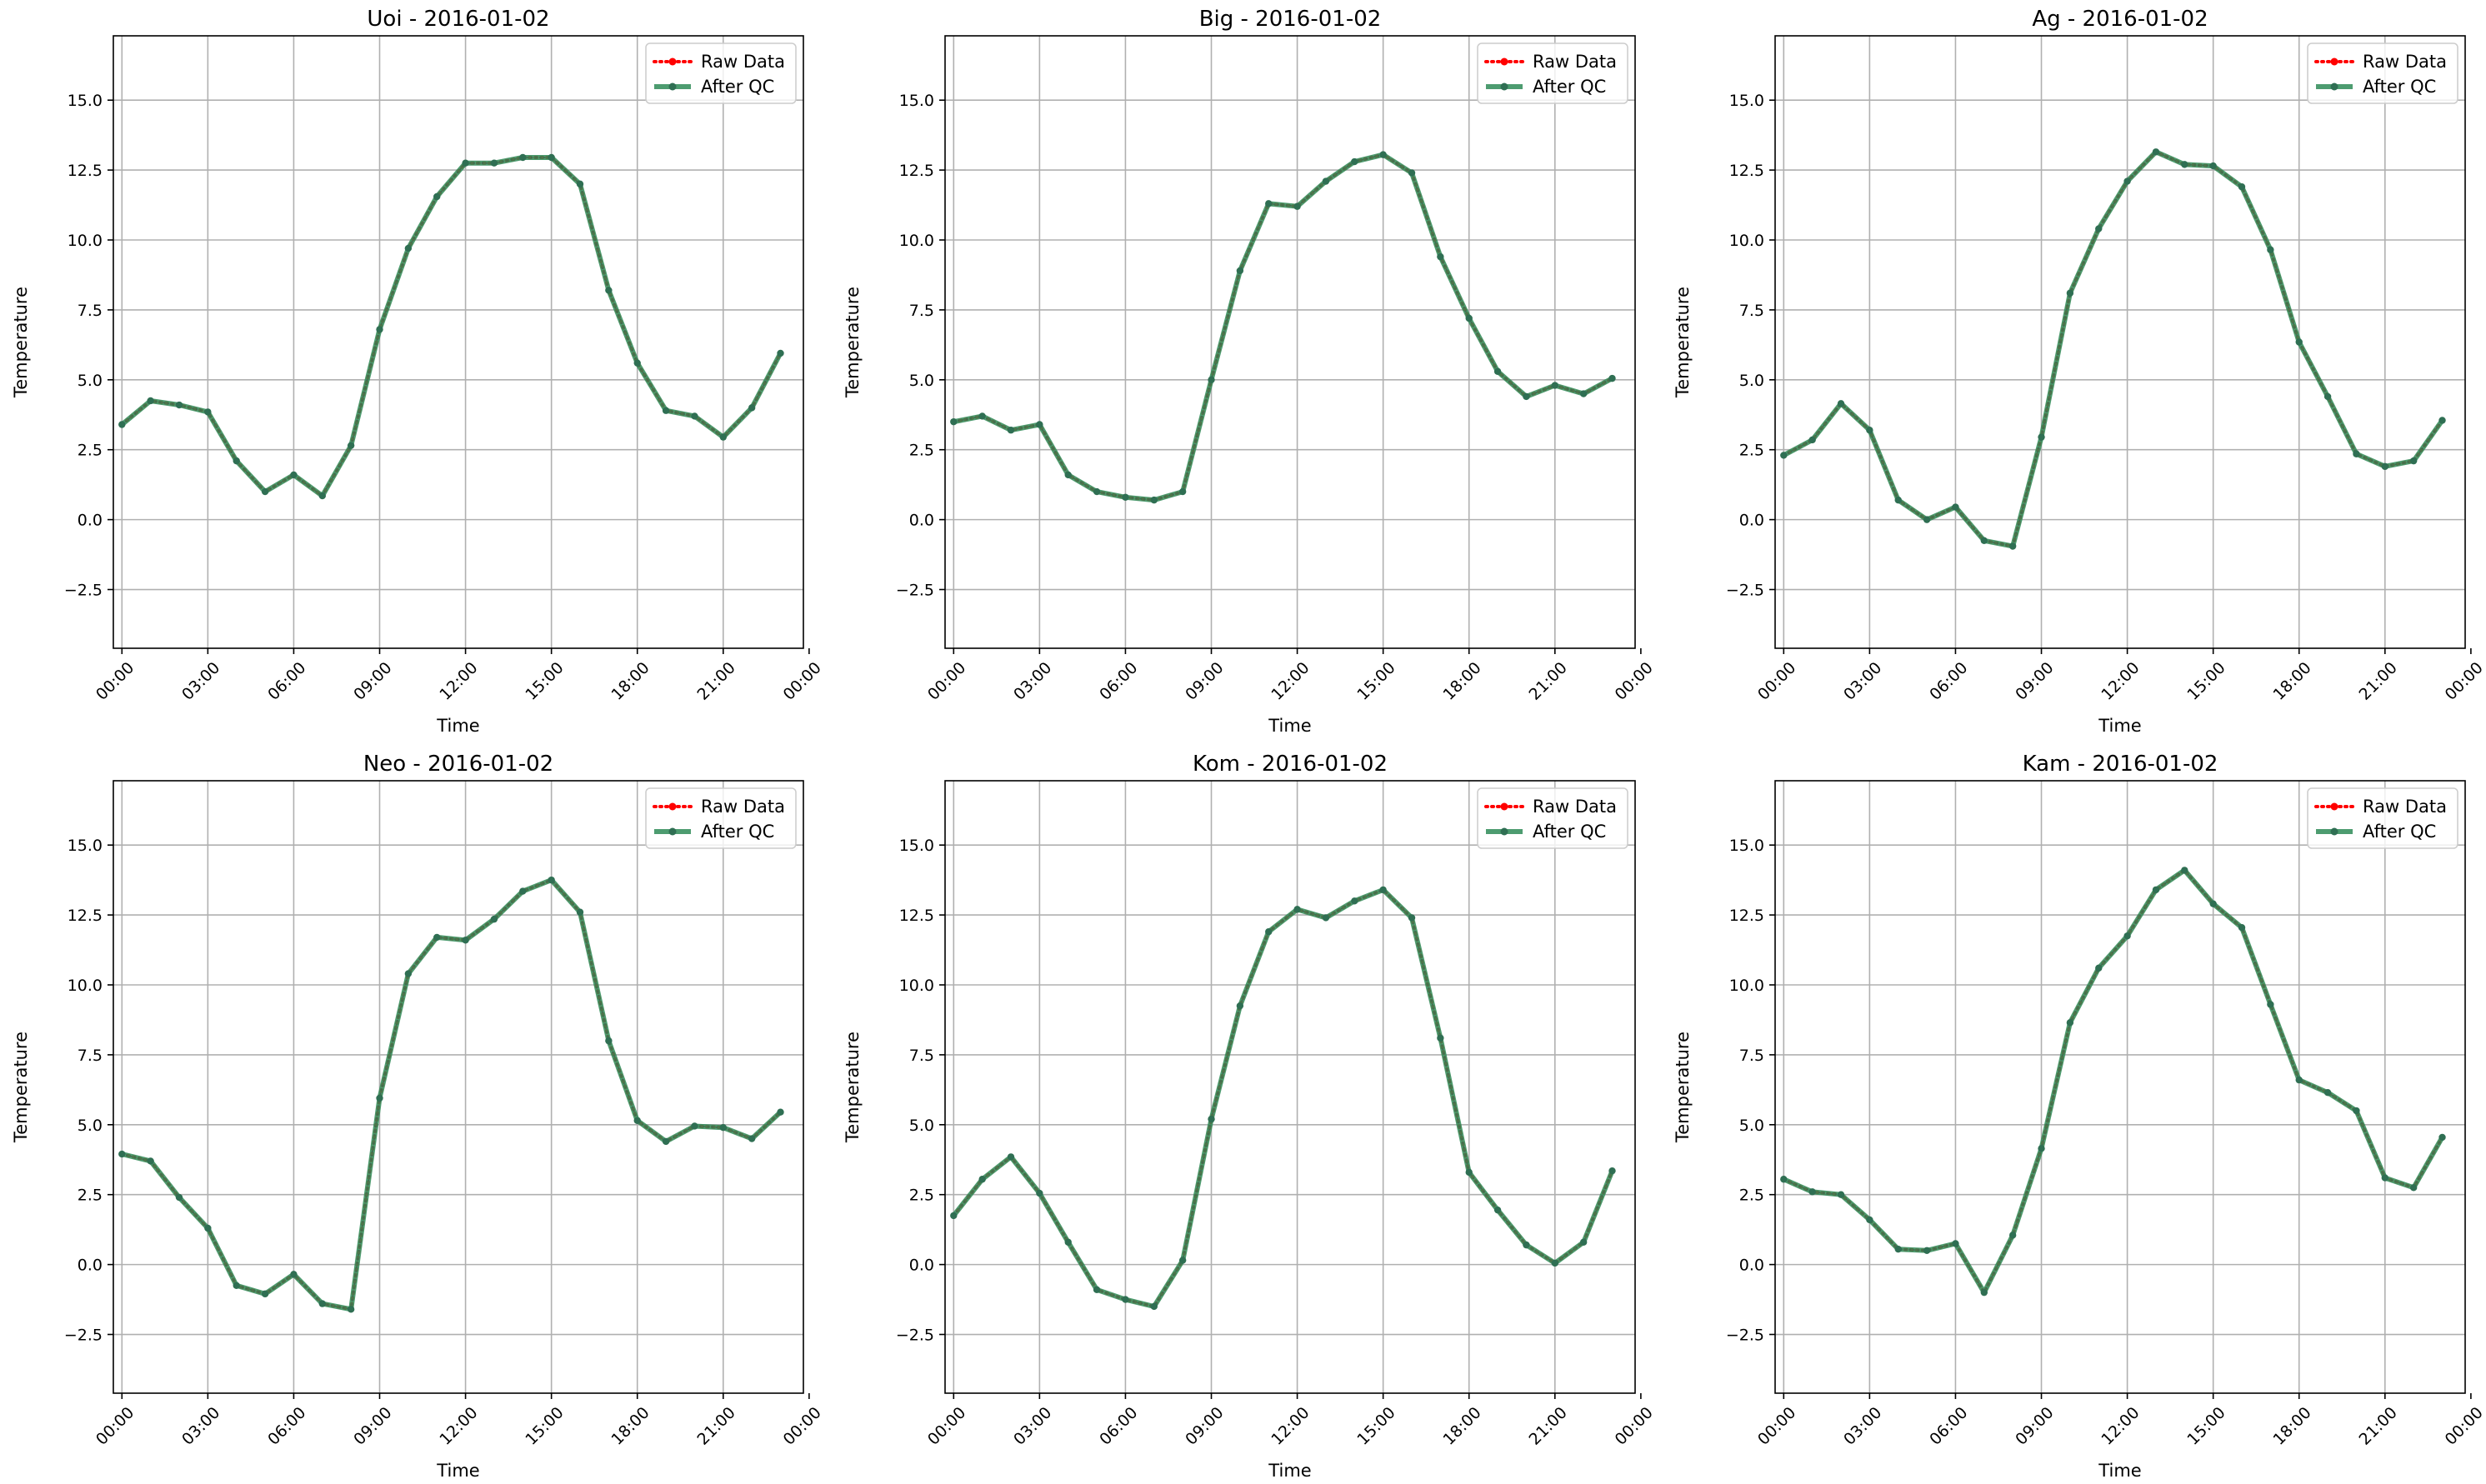 The image size is (2486, 1484). I want to click on y-tick-label: 5.0, so click(90, 381).